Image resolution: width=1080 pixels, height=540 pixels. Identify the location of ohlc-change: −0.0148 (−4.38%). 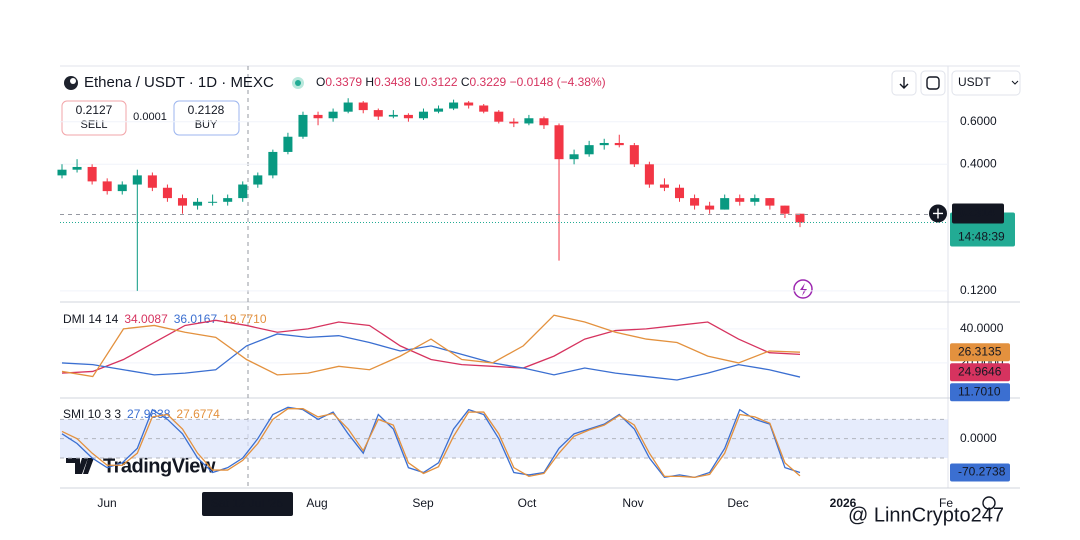
(558, 82).